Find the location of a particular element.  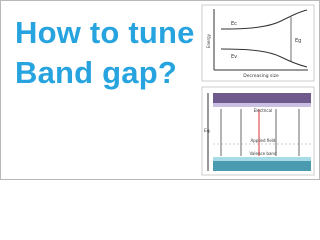

label: Applied field is located at coordinates (263, 140).